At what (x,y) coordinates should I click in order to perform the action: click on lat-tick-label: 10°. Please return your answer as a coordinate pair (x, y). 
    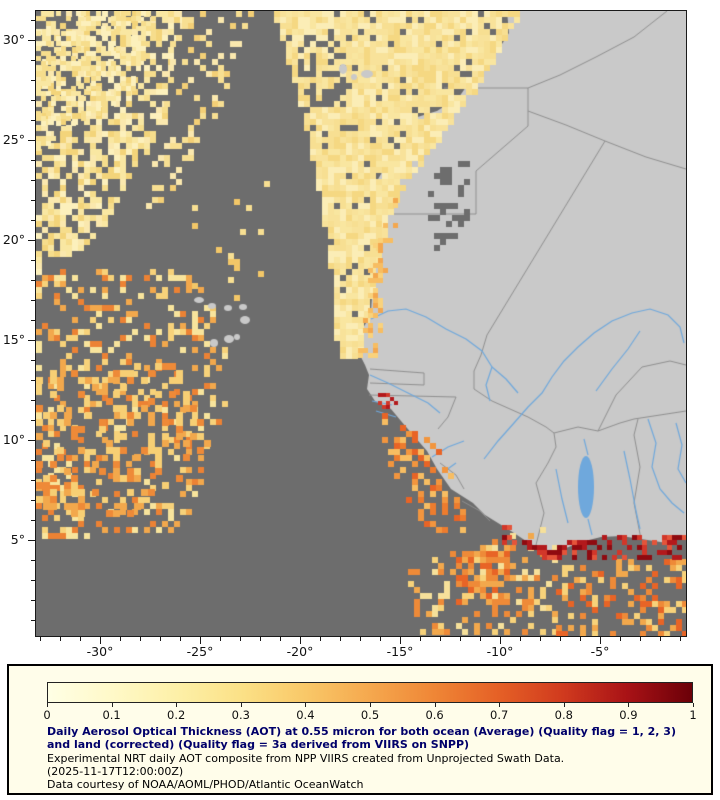
    Looking at the image, I should click on (13, 439).